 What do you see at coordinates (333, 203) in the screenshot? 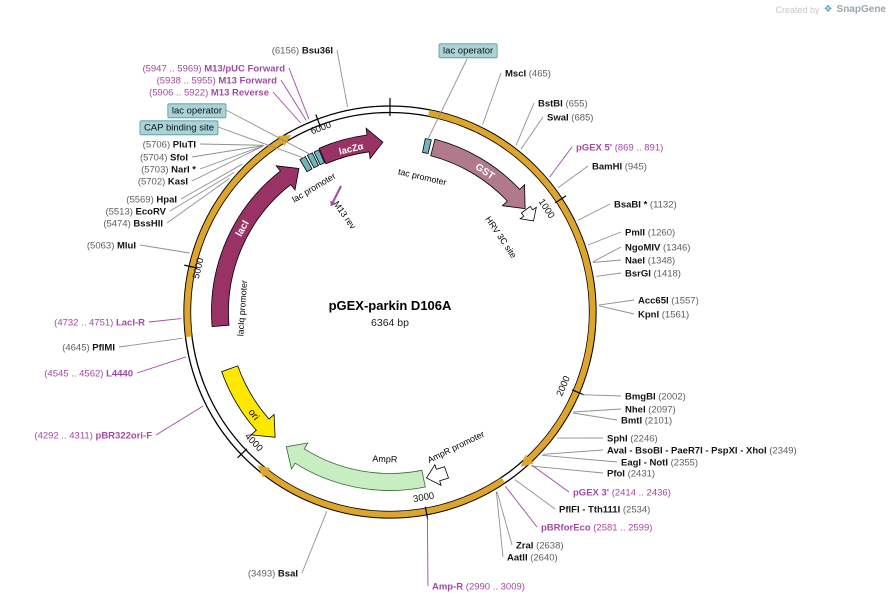
I see `m13-rev-arrow-head` at bounding box center [333, 203].